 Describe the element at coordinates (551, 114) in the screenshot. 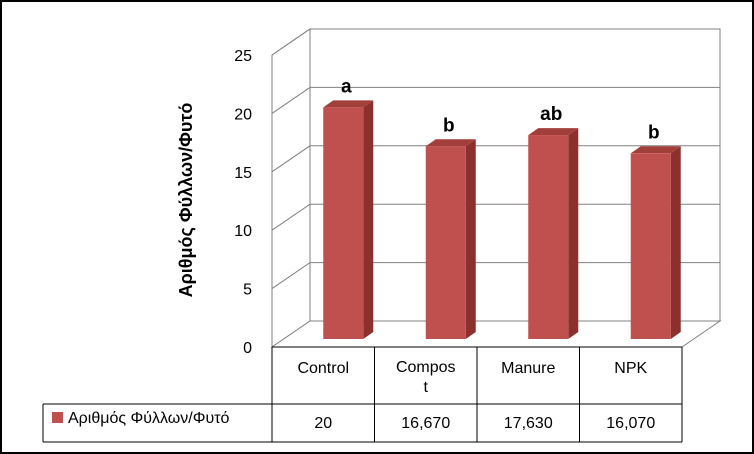

I see `significance-letter: ab` at that location.